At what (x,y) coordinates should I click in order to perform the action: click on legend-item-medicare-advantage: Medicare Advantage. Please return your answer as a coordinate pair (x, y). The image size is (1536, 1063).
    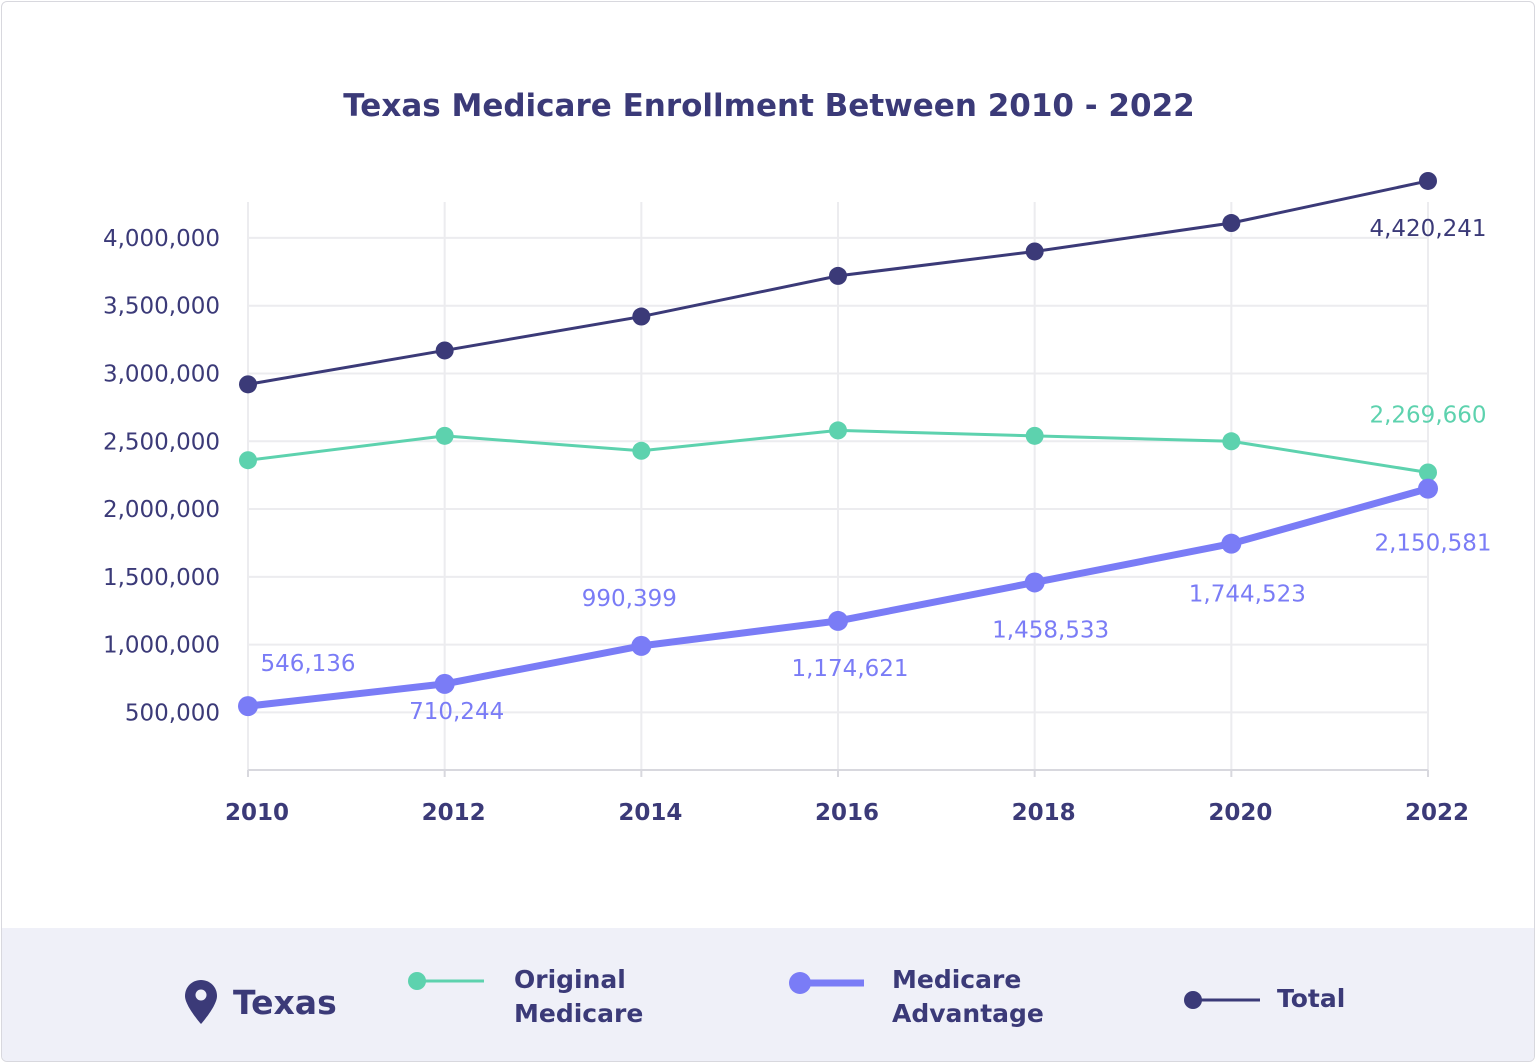
    Looking at the image, I should click on (916, 996).